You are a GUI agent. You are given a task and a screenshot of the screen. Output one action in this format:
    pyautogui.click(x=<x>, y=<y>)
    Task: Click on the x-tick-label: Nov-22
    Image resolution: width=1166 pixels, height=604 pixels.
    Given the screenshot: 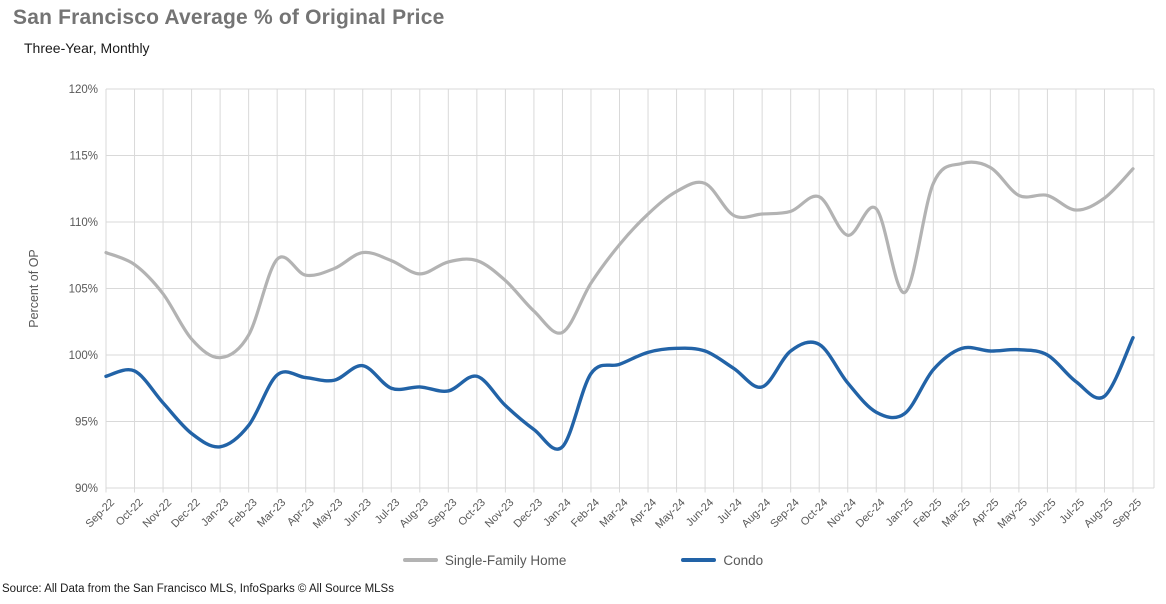 What is the action you would take?
    pyautogui.click(x=158, y=514)
    